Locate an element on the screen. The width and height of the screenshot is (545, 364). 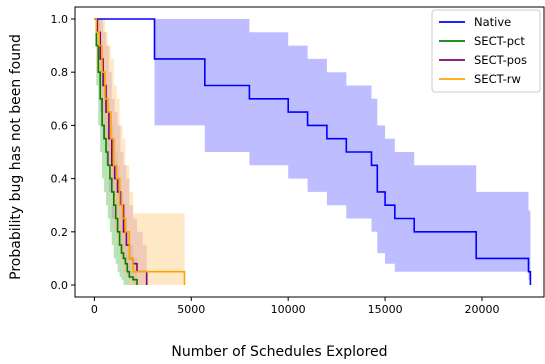
legend-label-sect-rw: SECT-rw is located at coordinates (497, 79).